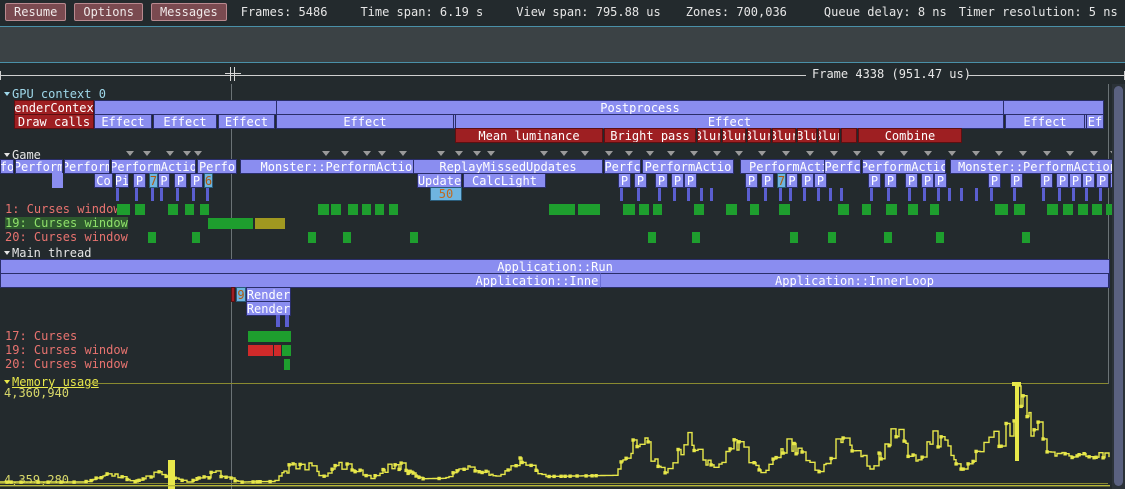  Describe the element at coordinates (217, 166) in the screenshot. I see `zone: Perfo` at that location.